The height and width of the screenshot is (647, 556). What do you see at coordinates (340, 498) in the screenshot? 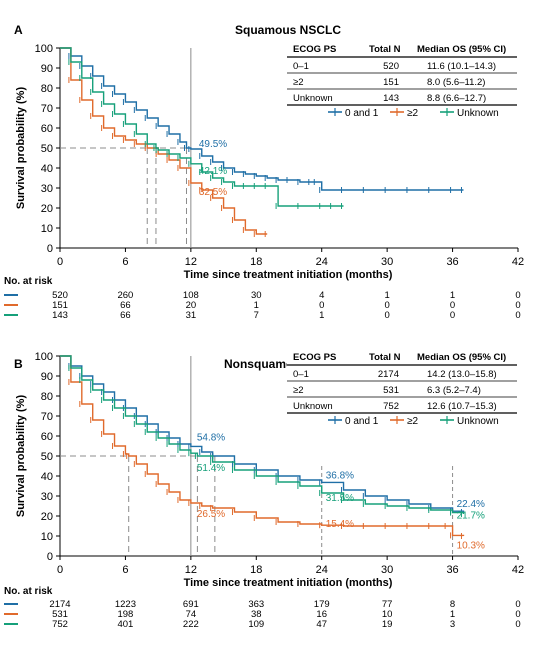
I see `survival-annotation: 31.5%` at bounding box center [340, 498].